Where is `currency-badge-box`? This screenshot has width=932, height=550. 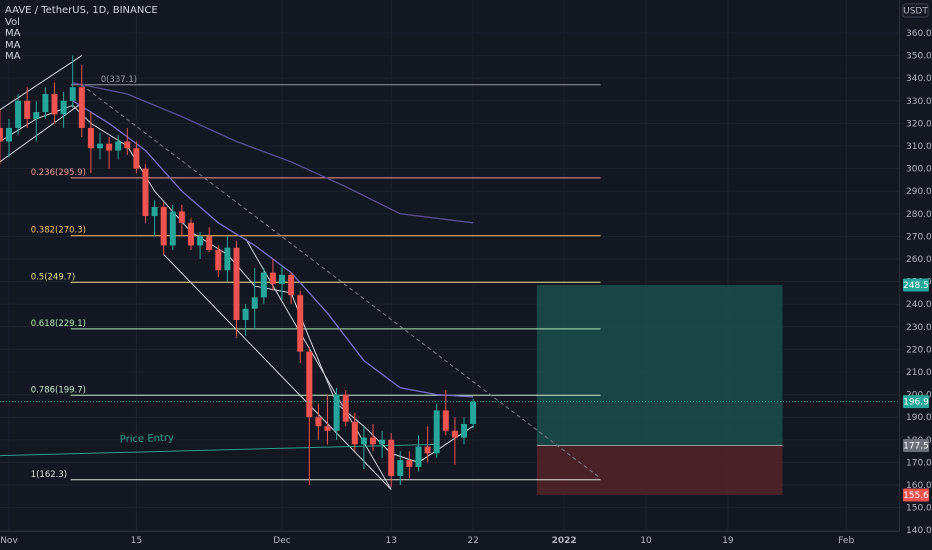 currency-badge-box is located at coordinates (915, 10).